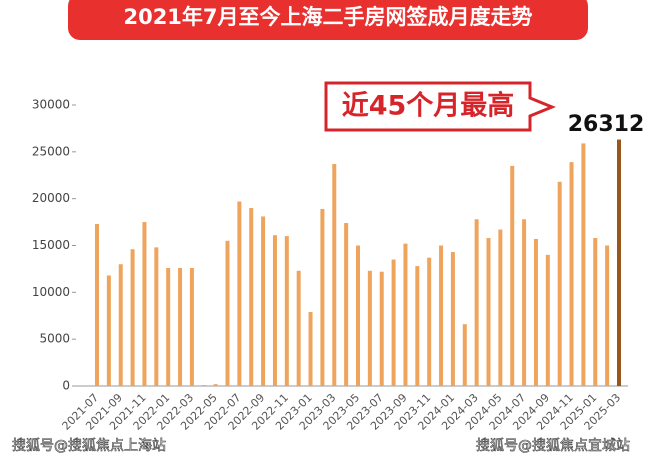 The image size is (660, 463). I want to click on y-tick-label: 30000, so click(51, 105).